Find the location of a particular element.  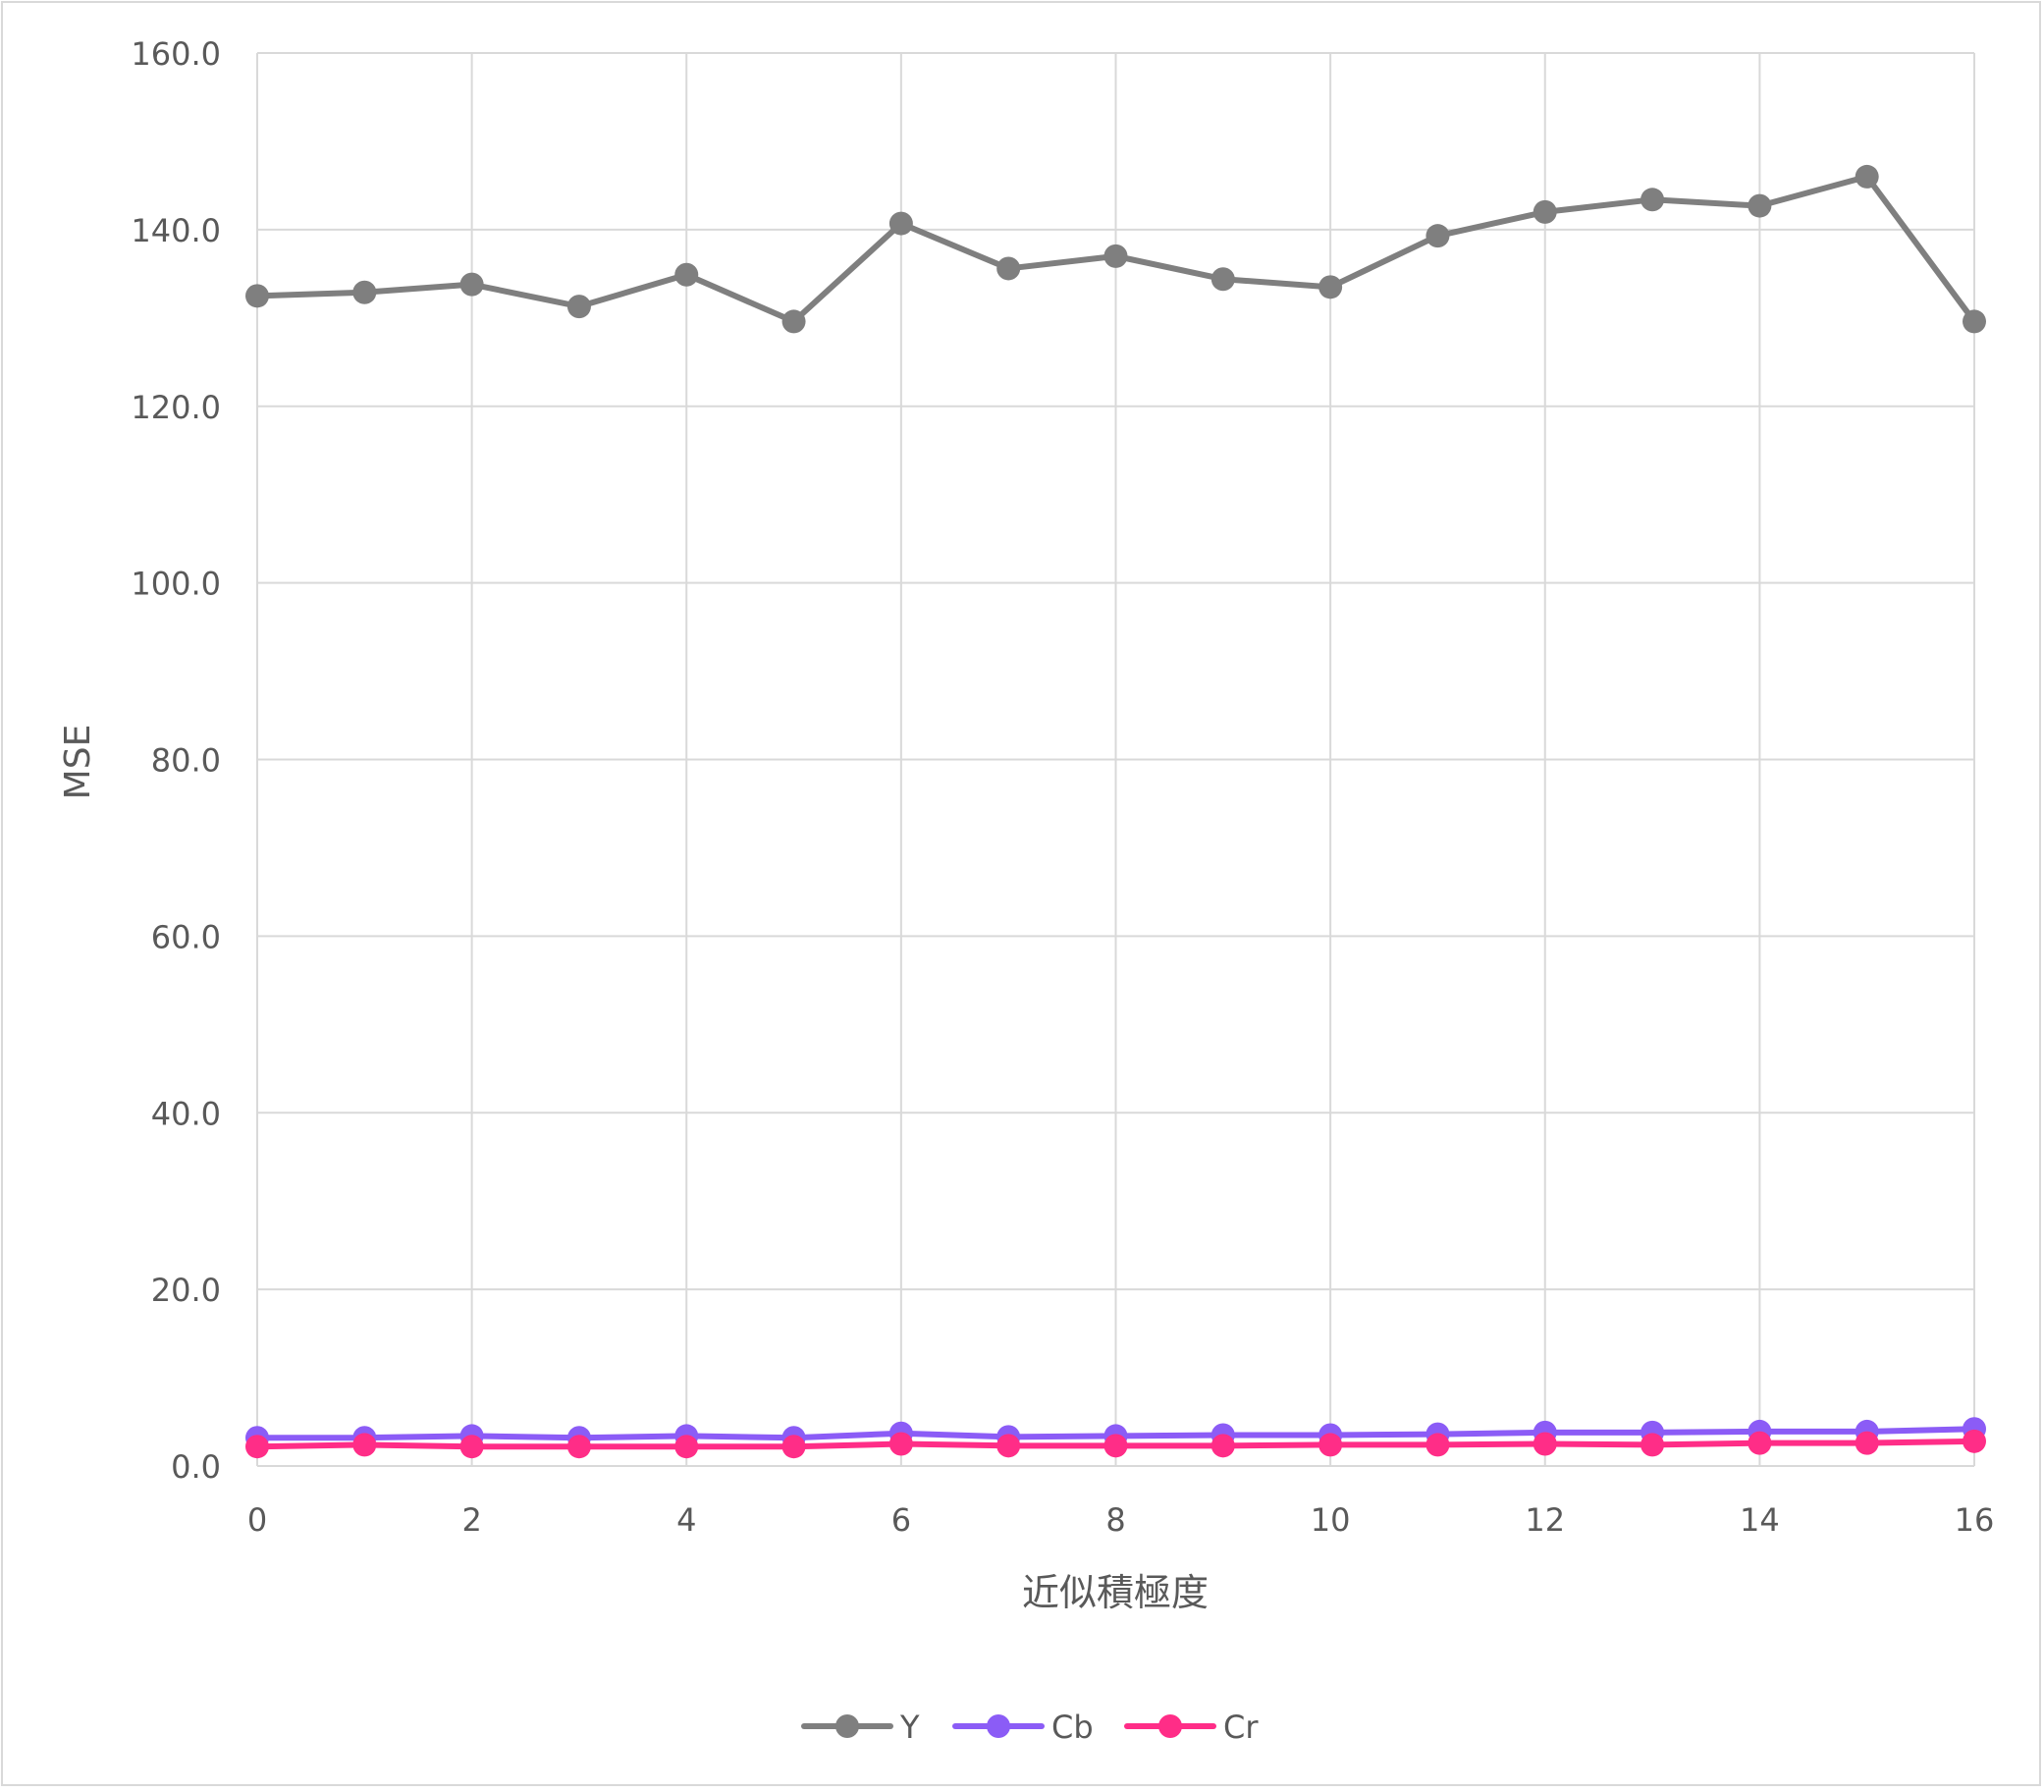

x-tick-label: 4 is located at coordinates (686, 1520).